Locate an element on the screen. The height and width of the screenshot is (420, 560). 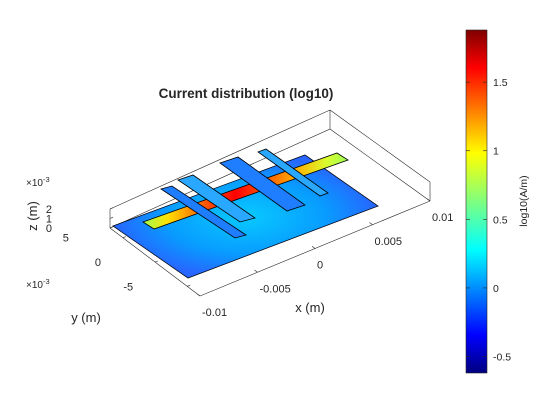
x-tick-label: 0.005 is located at coordinates (389, 242).